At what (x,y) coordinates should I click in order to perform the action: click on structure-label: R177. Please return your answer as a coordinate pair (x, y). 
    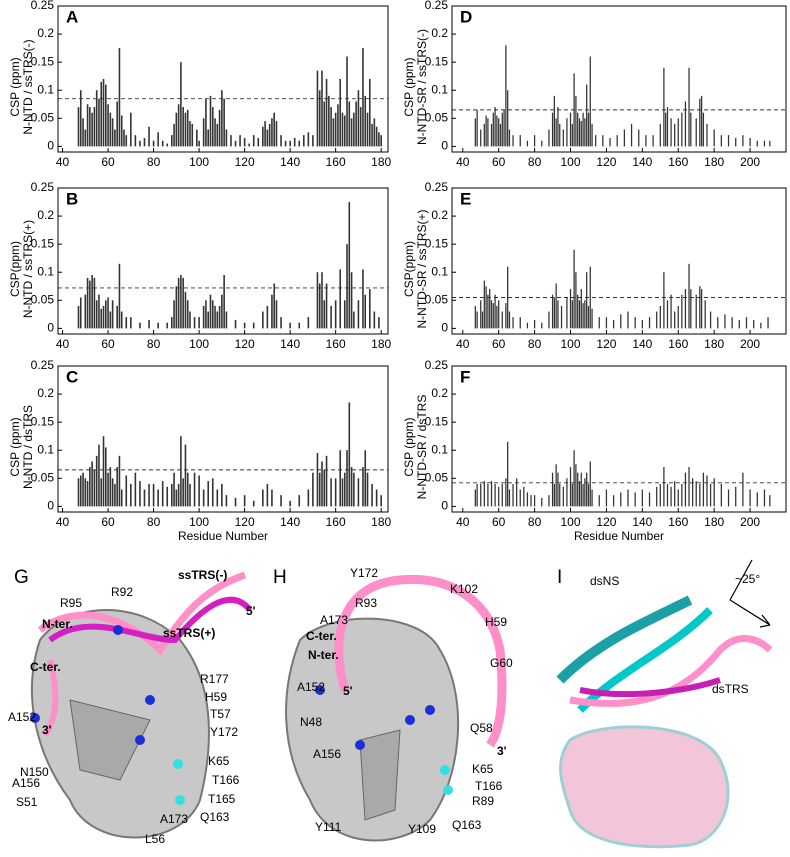
    Looking at the image, I should click on (214, 679).